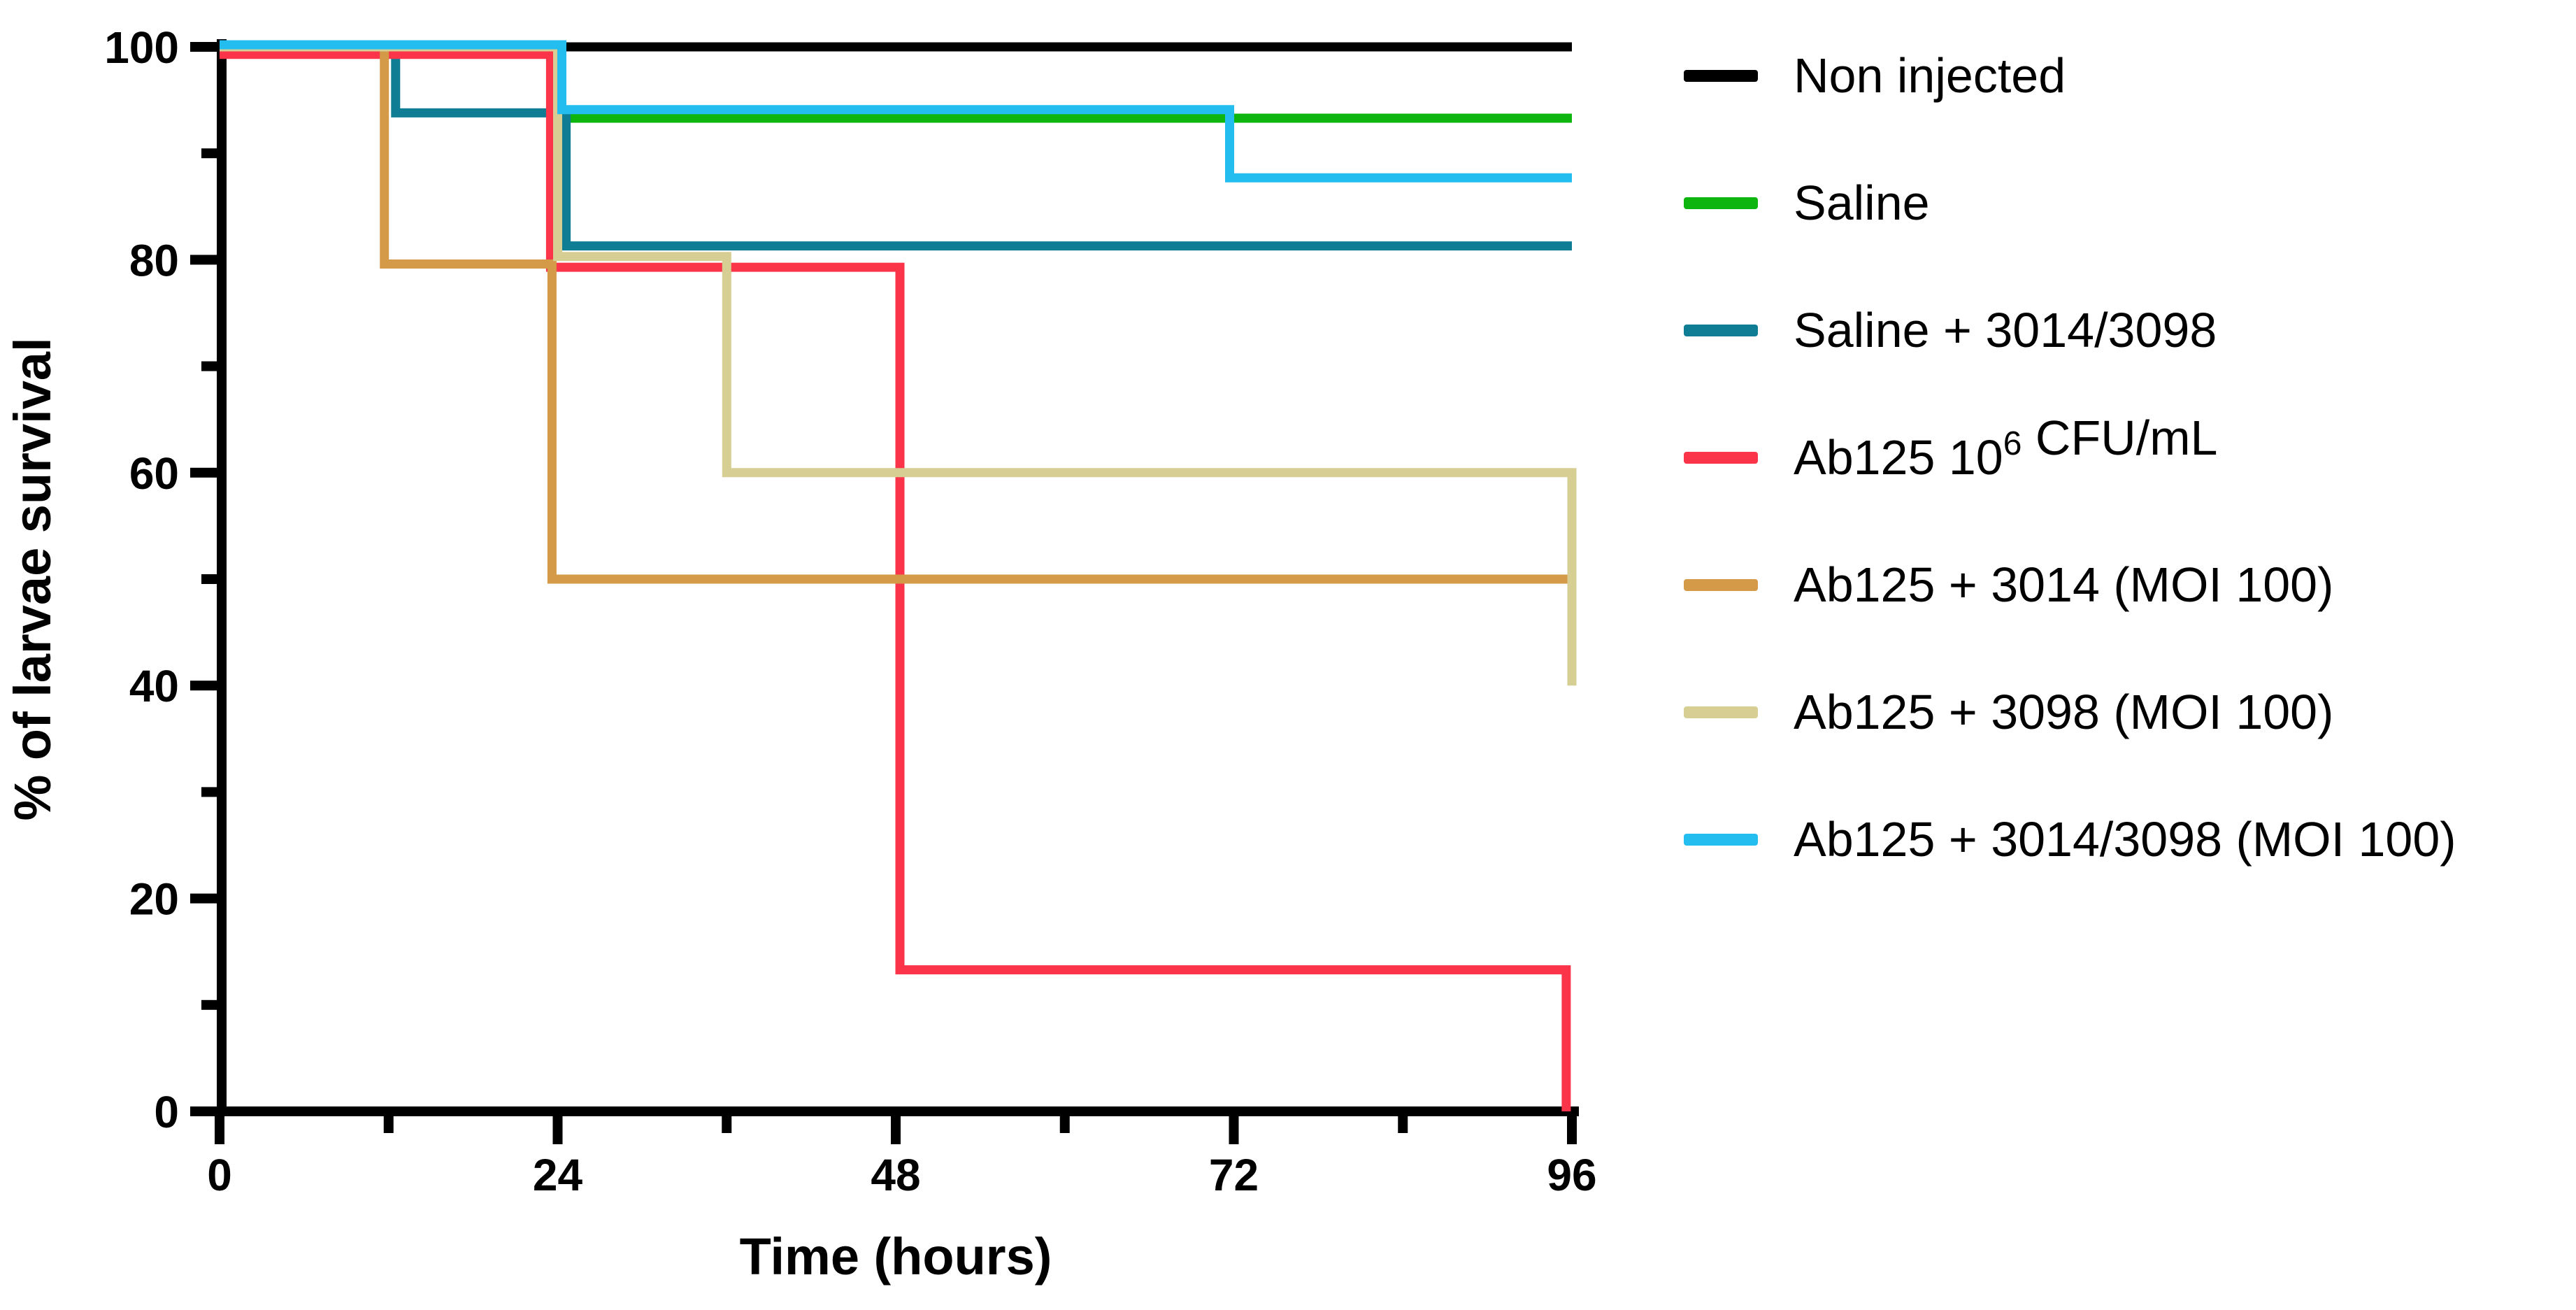 This screenshot has width=2576, height=1310. What do you see at coordinates (895, 1175) in the screenshot?
I see `x-tick-label: 48` at bounding box center [895, 1175].